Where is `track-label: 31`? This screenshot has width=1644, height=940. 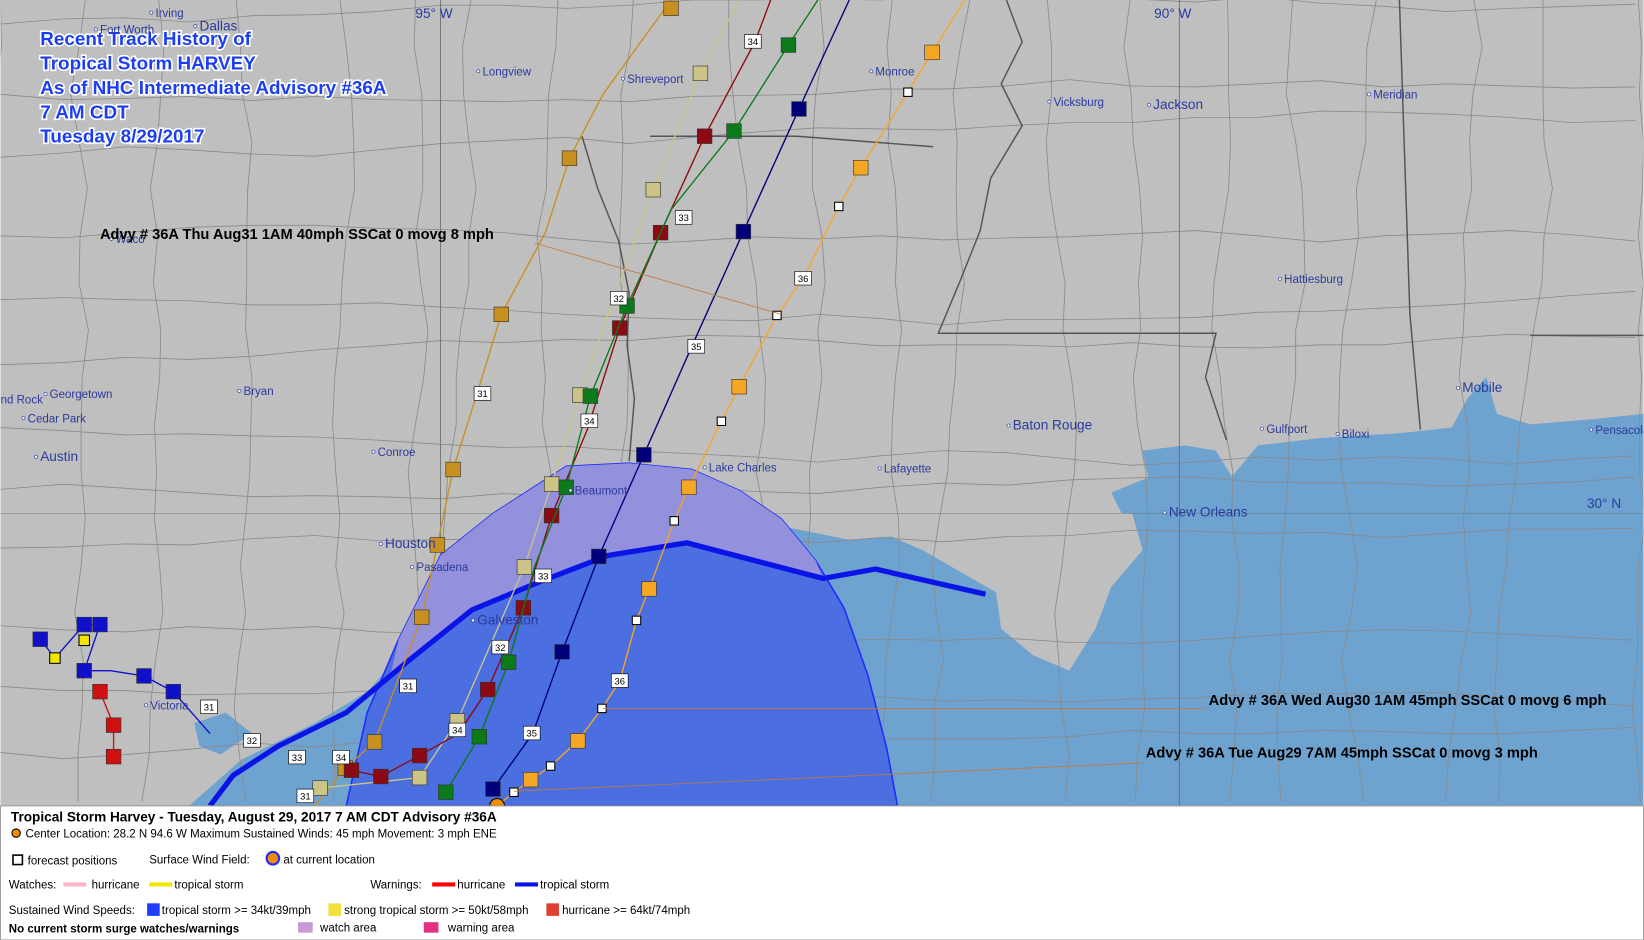 track-label: 31 is located at coordinates (482, 393).